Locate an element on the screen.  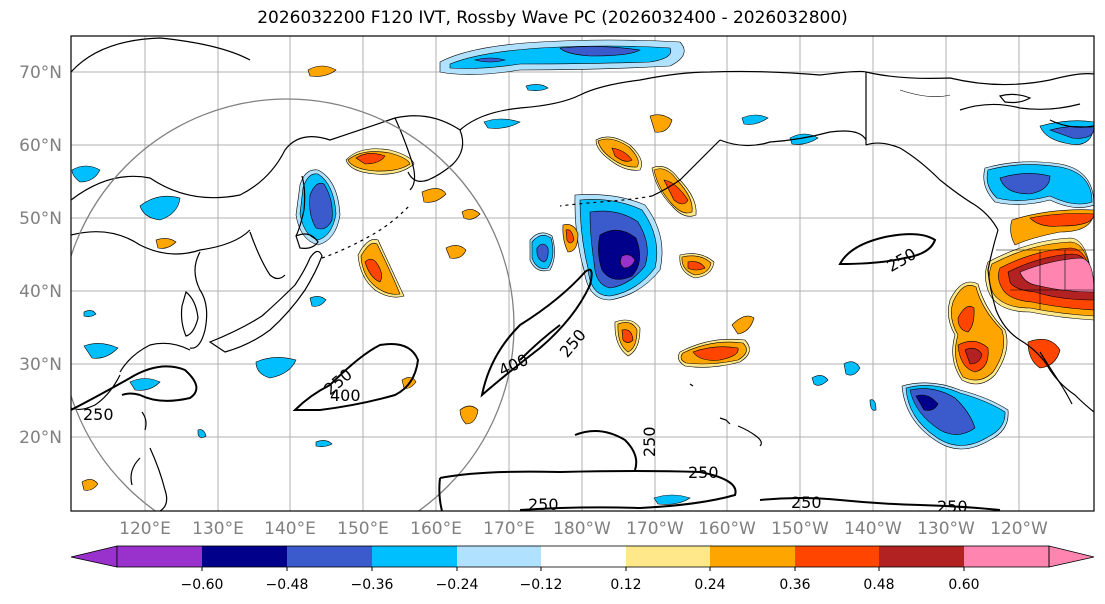
political-borders is located at coordinates (979, 191).